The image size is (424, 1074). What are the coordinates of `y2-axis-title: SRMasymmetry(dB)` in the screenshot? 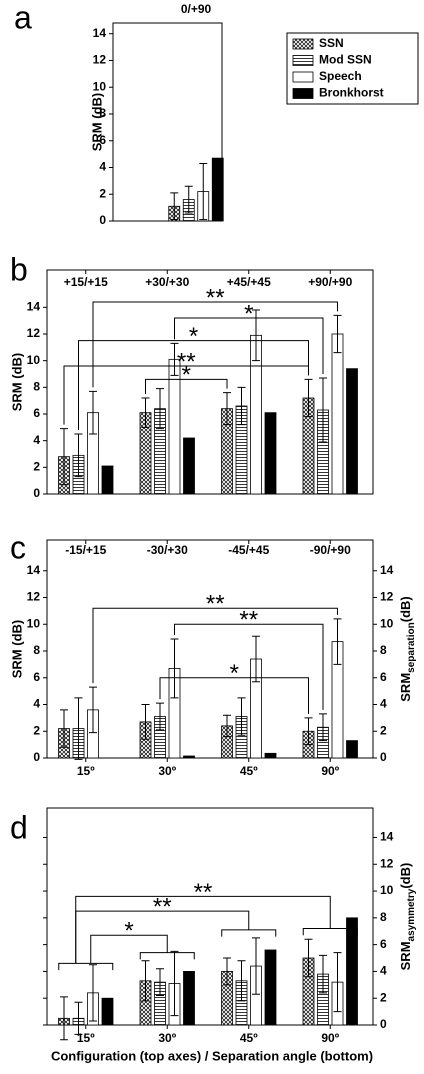 It's located at (407, 917).